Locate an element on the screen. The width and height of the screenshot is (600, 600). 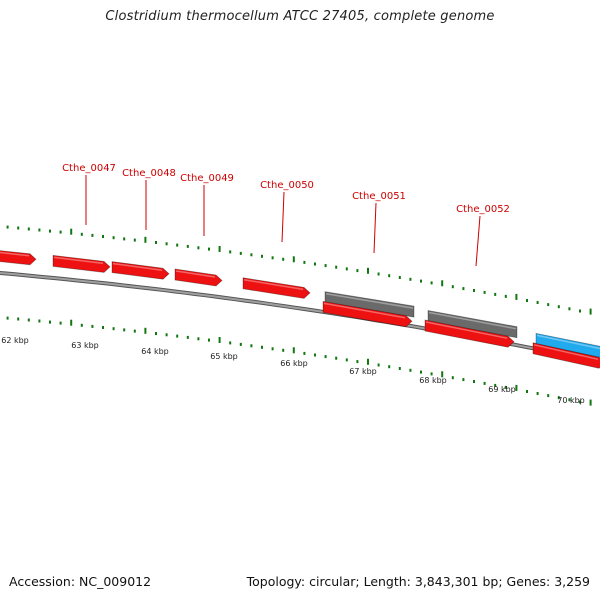
lower-tick-marks is located at coordinates (299, 361).